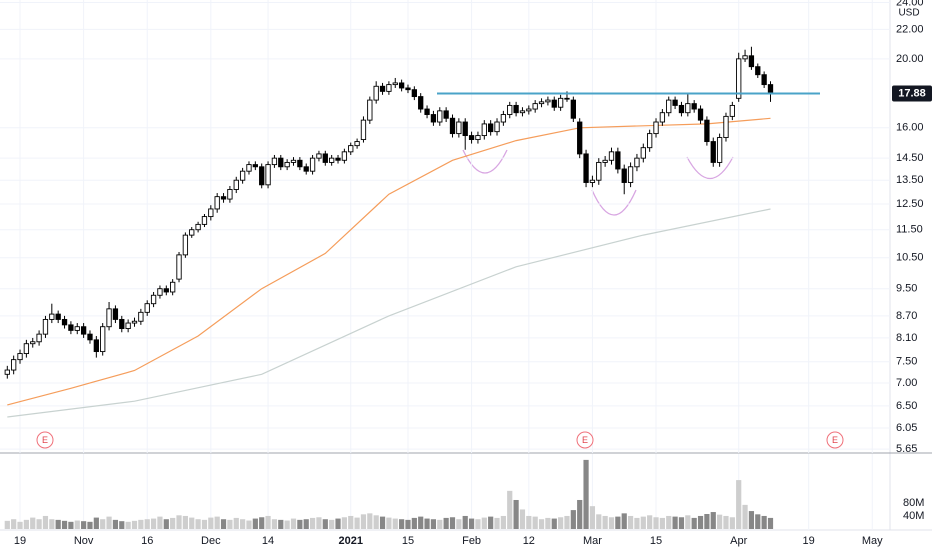  What do you see at coordinates (910, 29) in the screenshot?
I see `y-tick-label: 22.00` at bounding box center [910, 29].